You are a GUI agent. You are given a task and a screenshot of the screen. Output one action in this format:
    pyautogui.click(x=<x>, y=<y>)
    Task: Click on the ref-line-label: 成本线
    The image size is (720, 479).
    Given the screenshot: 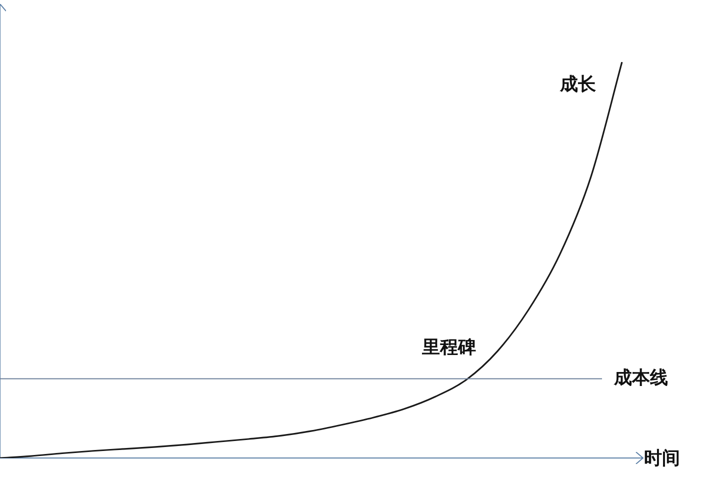 What is the action you would take?
    pyautogui.click(x=640, y=377)
    